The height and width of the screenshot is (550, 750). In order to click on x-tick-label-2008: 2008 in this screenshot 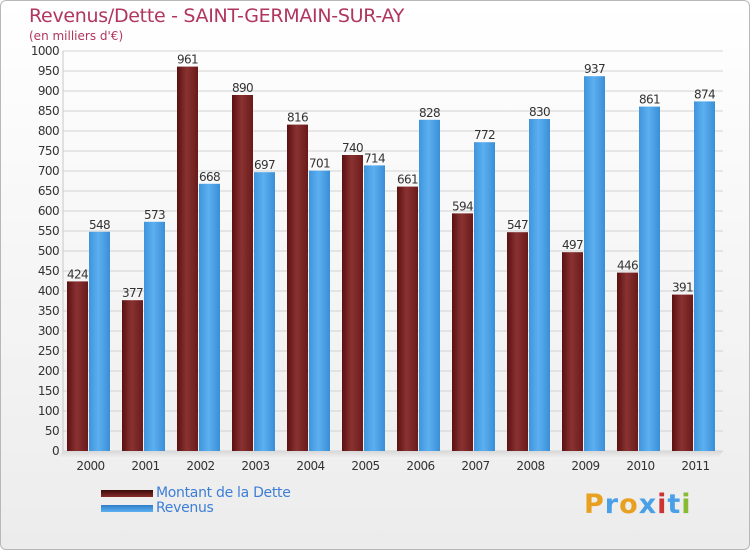, I will do `click(530, 466)`.